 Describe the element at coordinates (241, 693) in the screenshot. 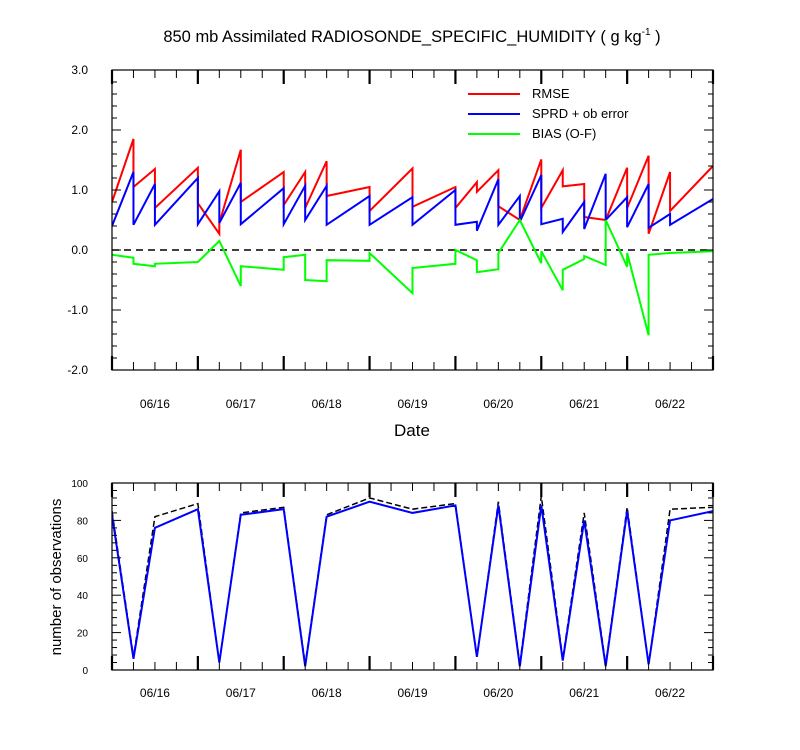

I see `bottom-x-tick-label: 06/17` at that location.